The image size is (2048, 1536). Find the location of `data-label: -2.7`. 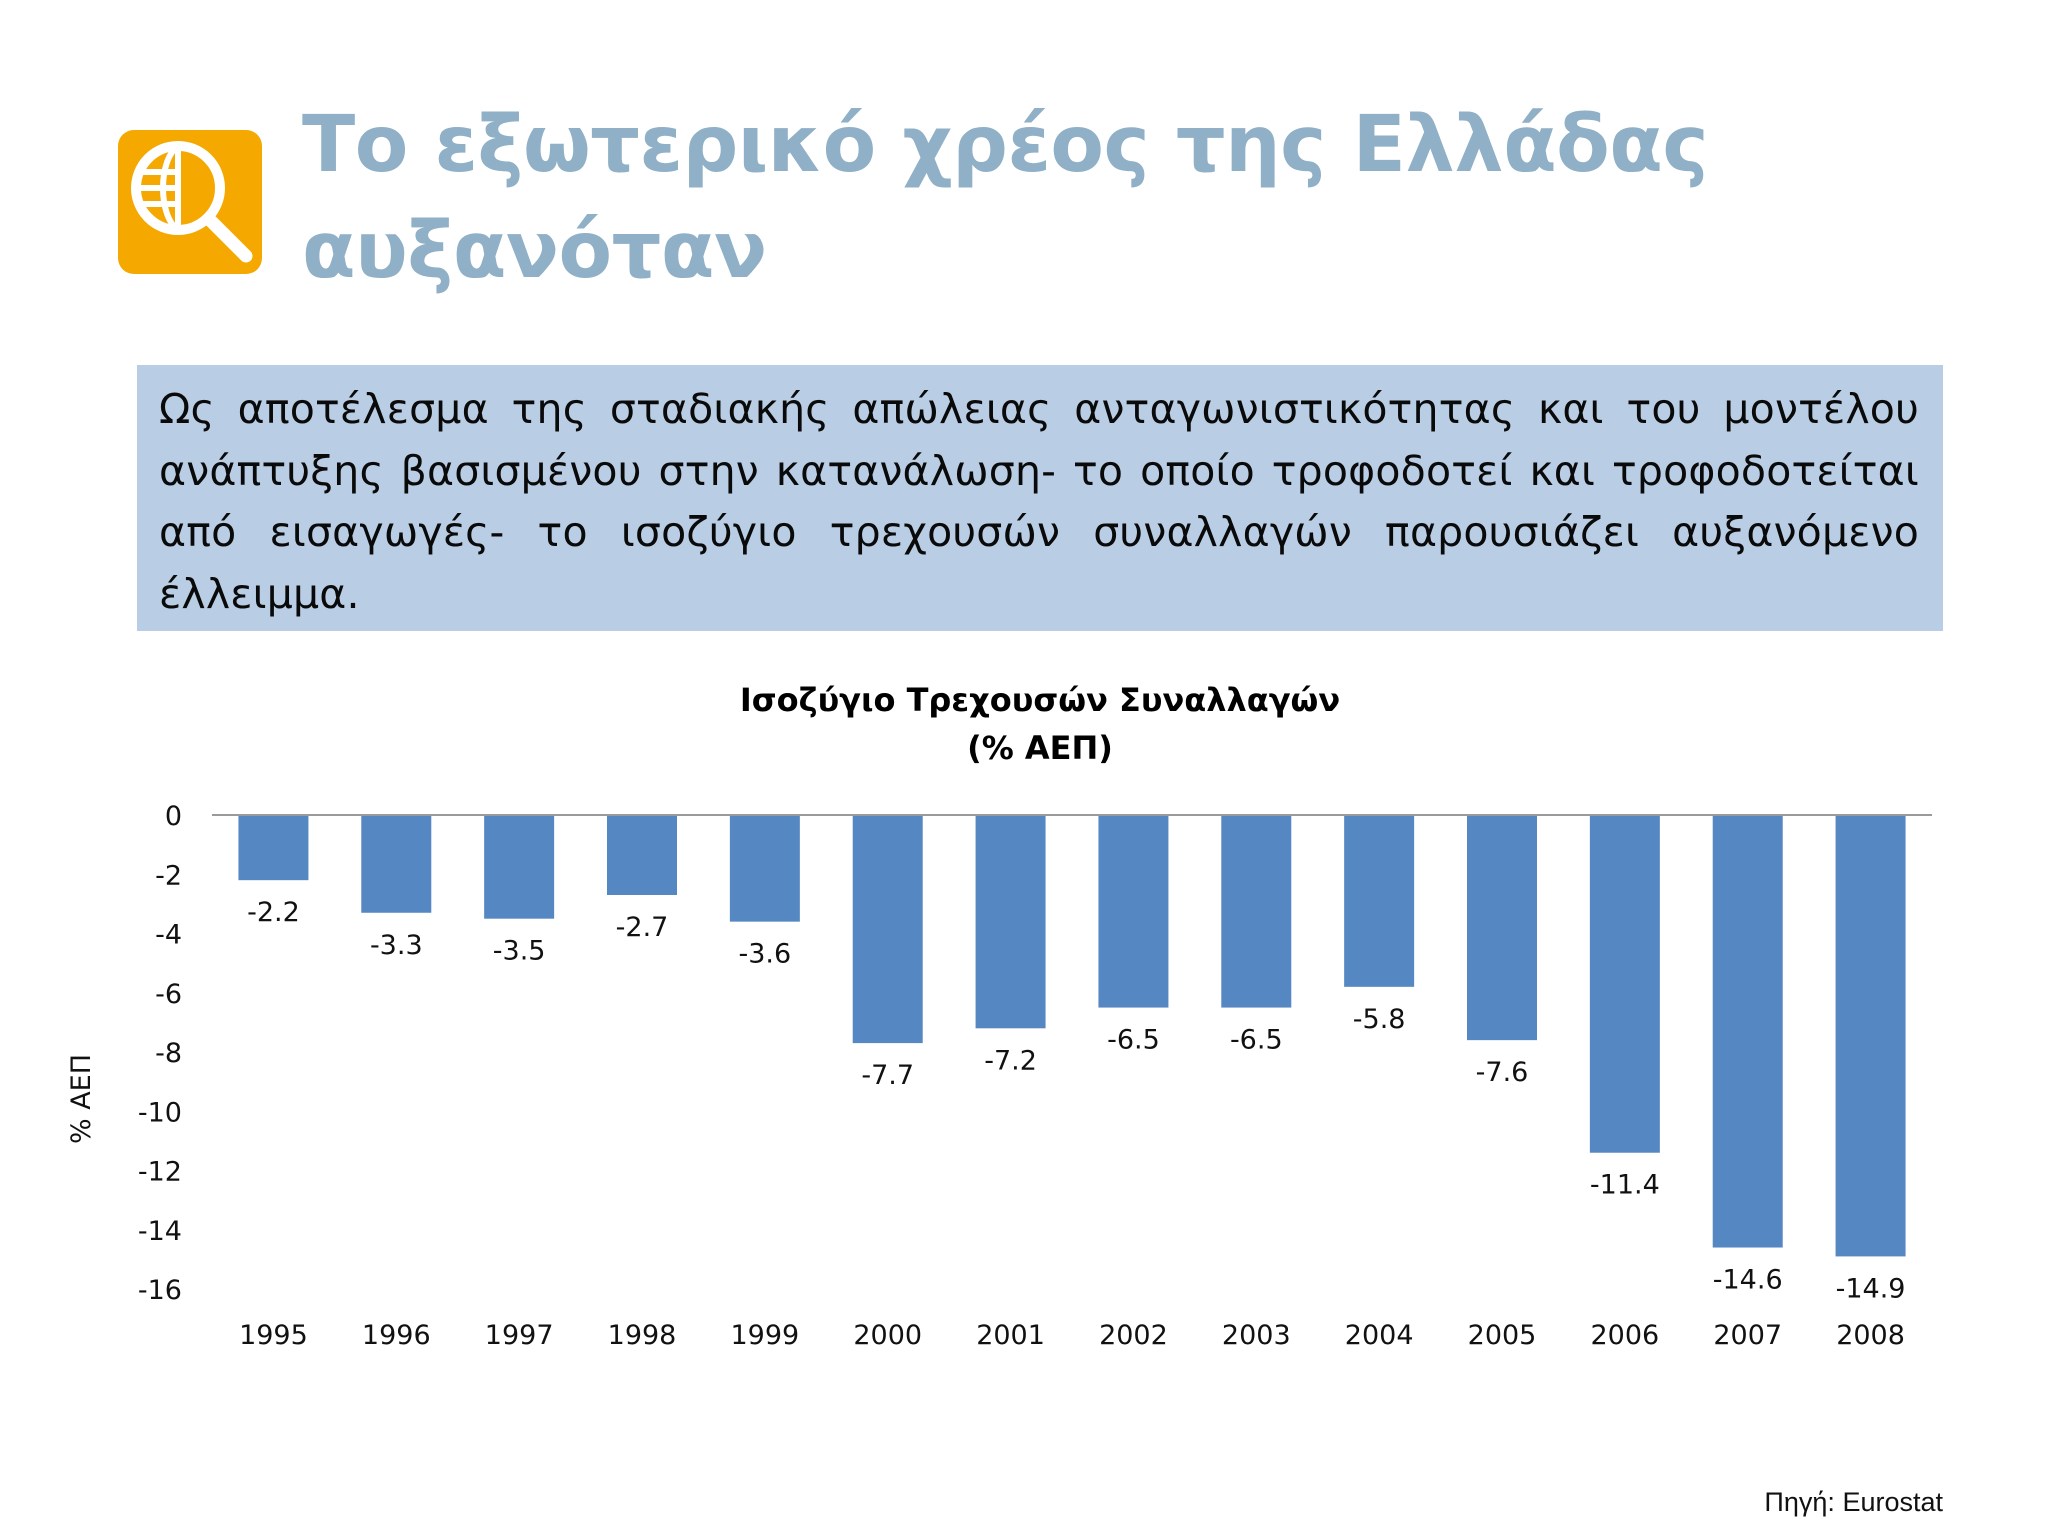

data-label: -2.7 is located at coordinates (642, 927).